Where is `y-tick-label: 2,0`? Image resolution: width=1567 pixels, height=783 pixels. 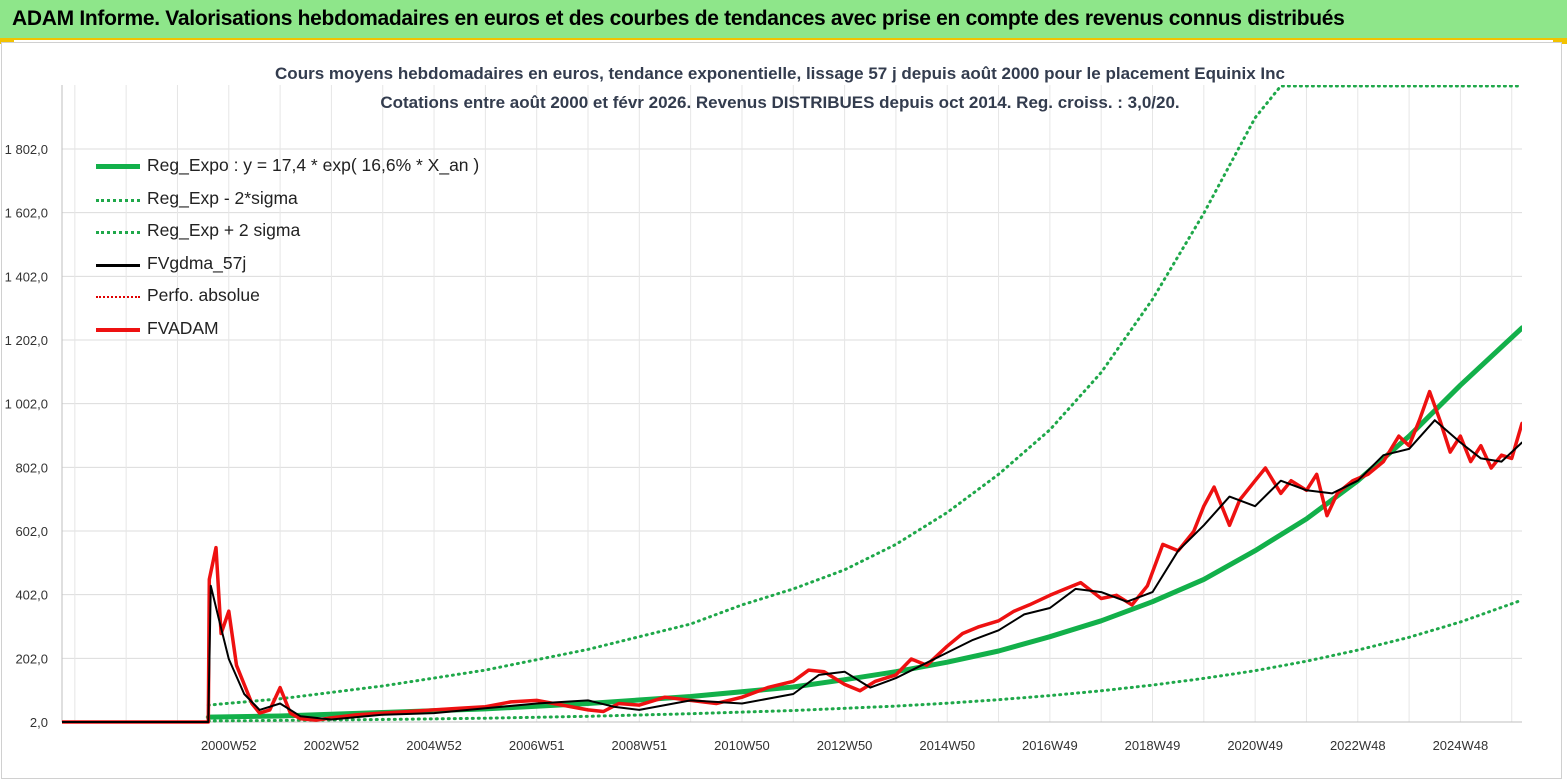
y-tick-label: 2,0 is located at coordinates (39, 722).